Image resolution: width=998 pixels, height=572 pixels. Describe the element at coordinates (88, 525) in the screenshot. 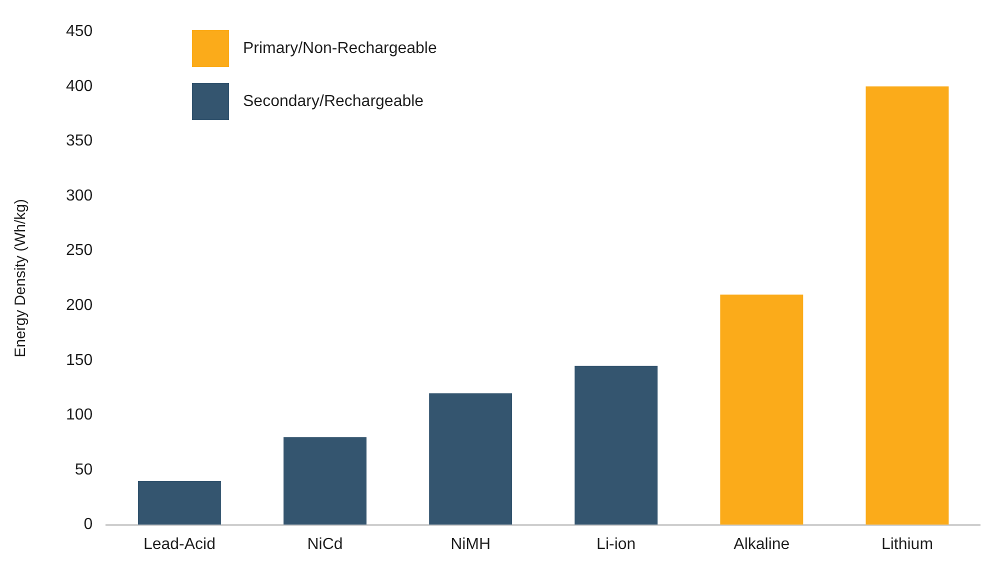

I see `y-tick-label: 0` at that location.